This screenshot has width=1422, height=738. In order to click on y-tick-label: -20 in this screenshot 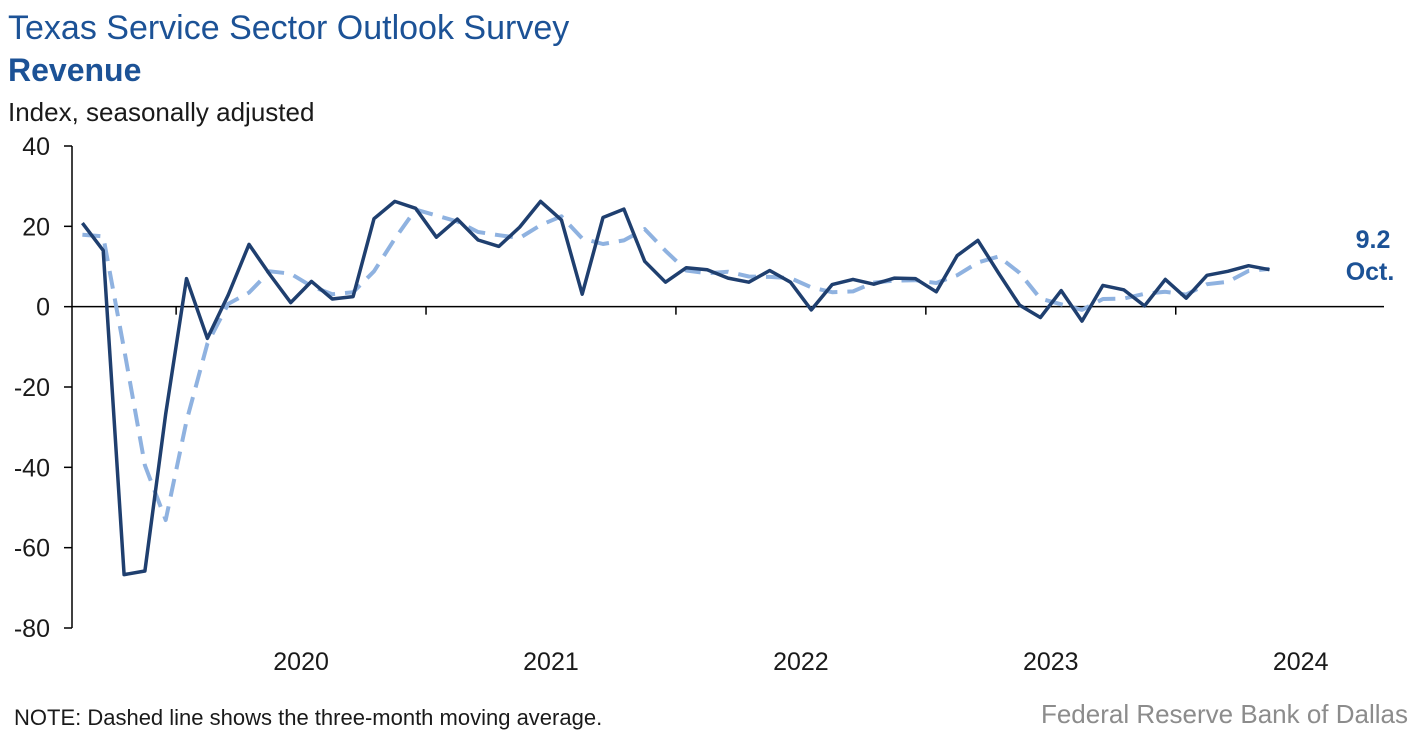, I will do `click(32, 388)`.